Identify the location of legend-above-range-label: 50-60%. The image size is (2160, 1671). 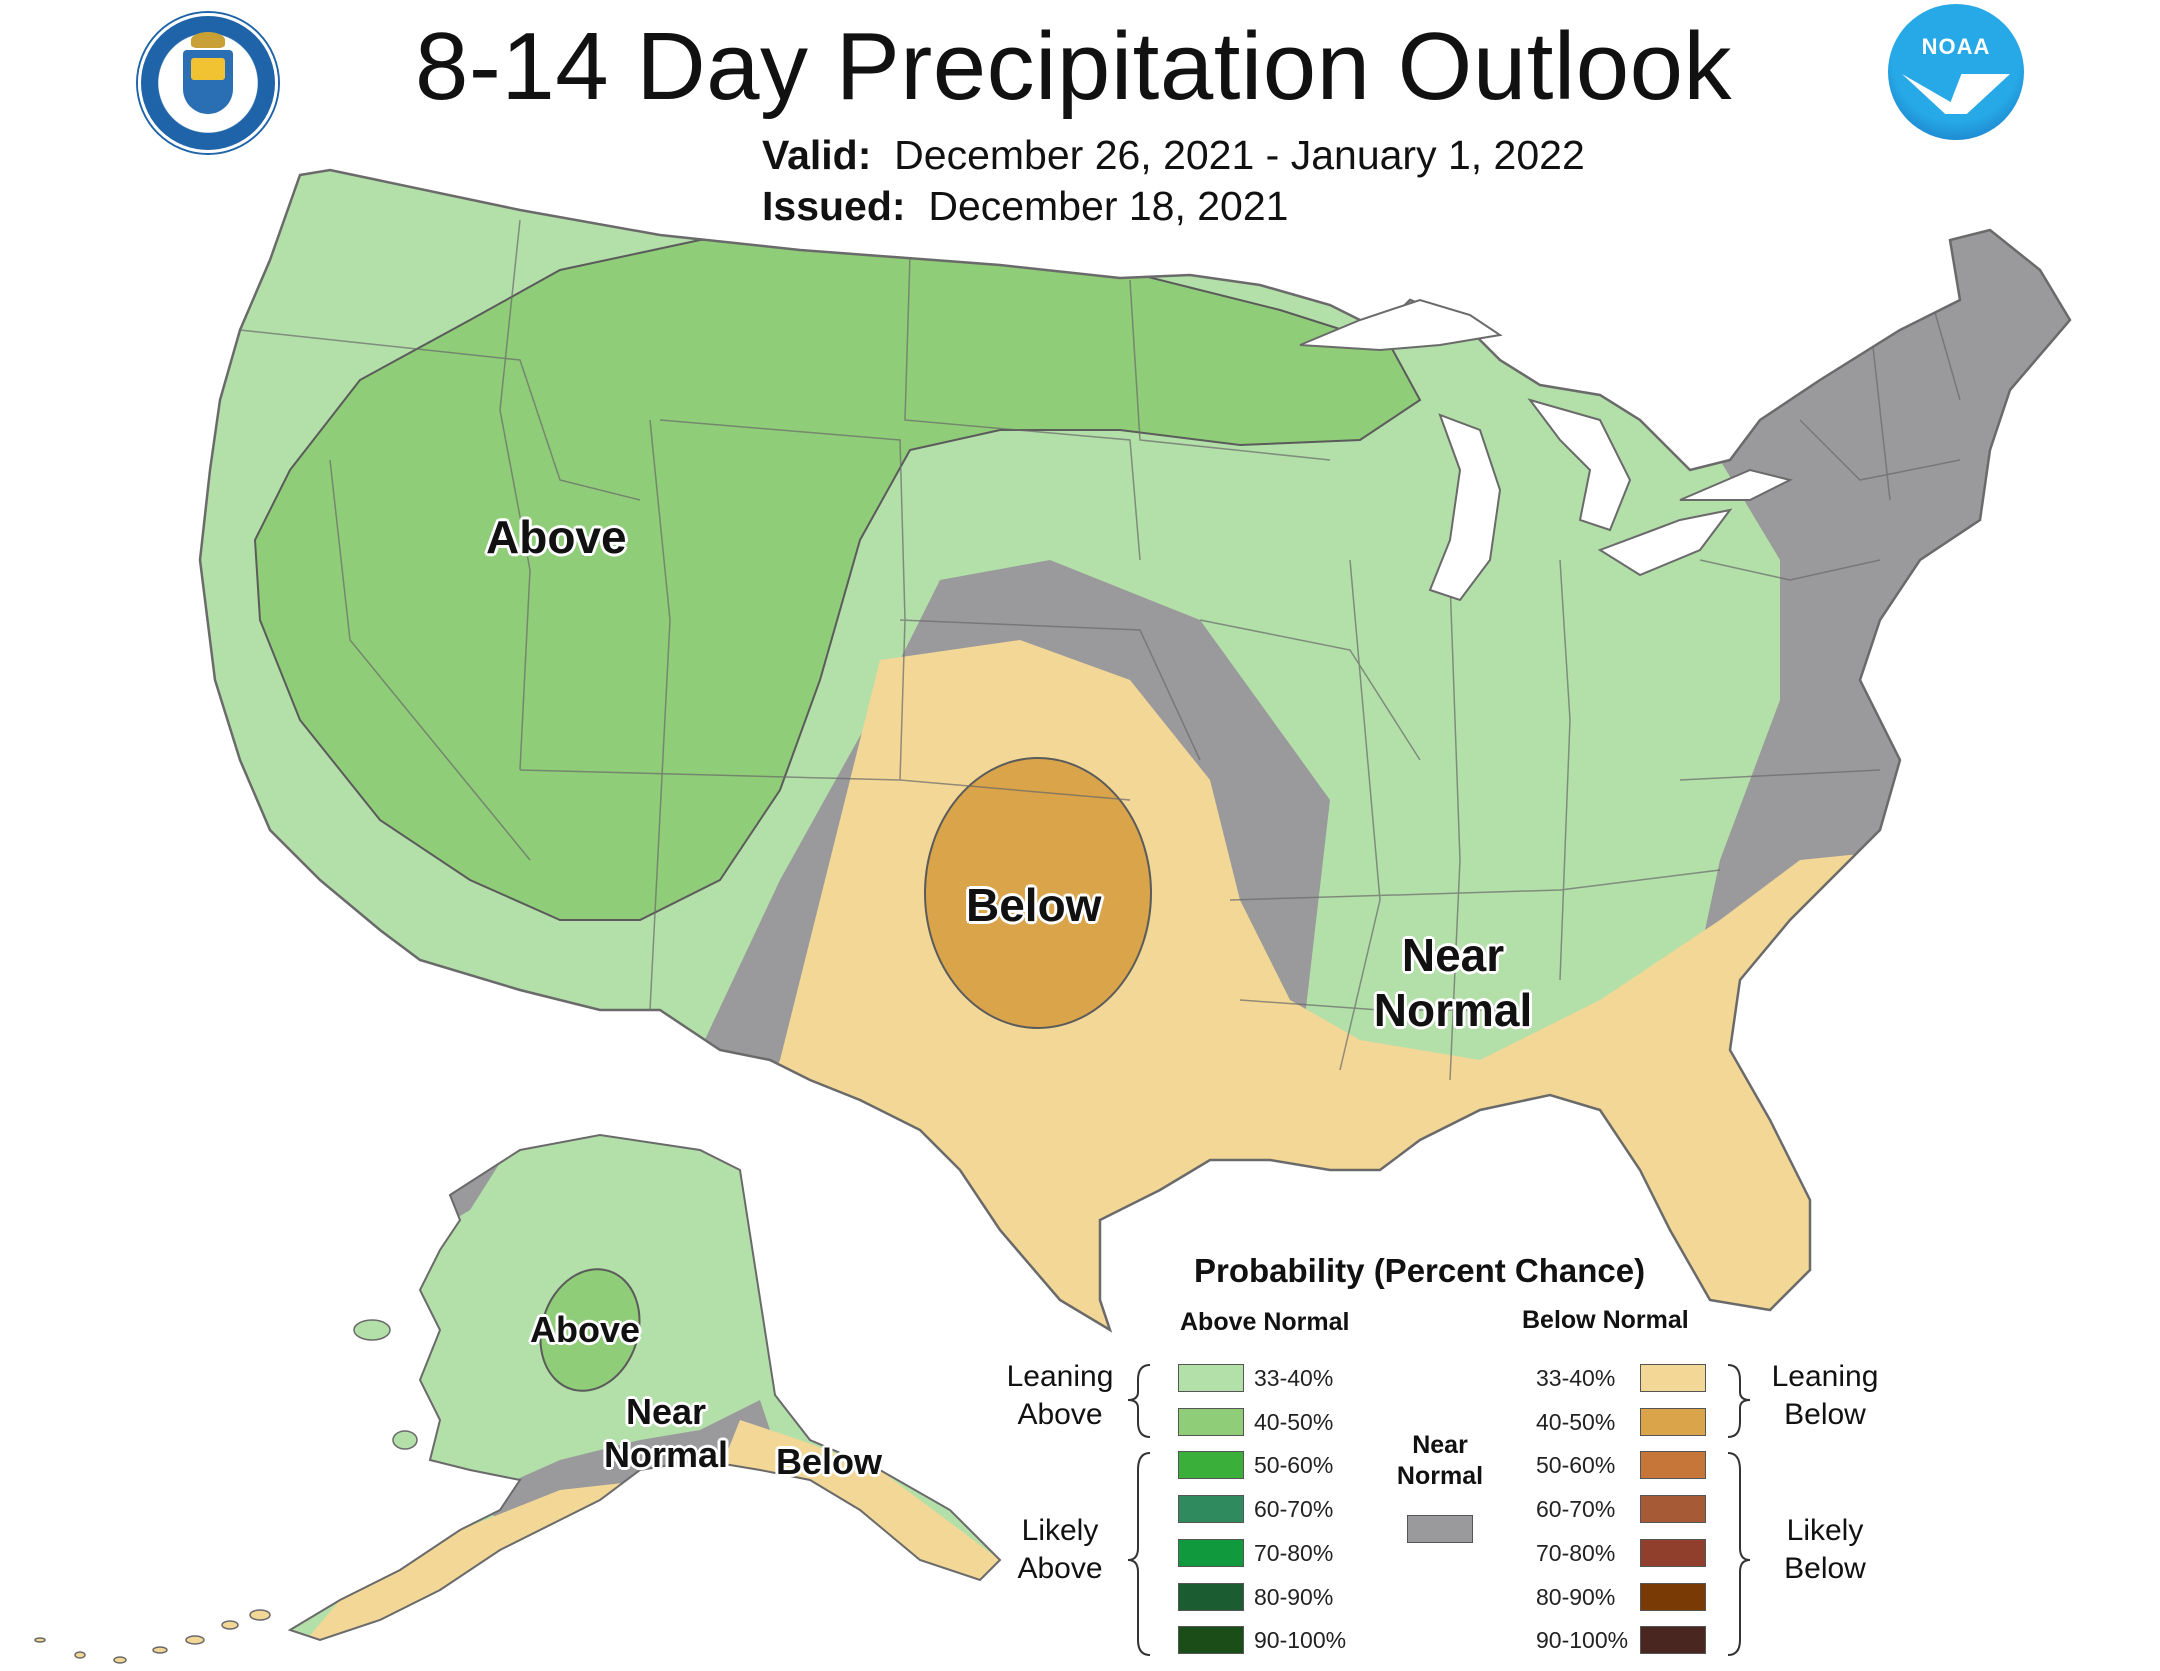
(1294, 1465).